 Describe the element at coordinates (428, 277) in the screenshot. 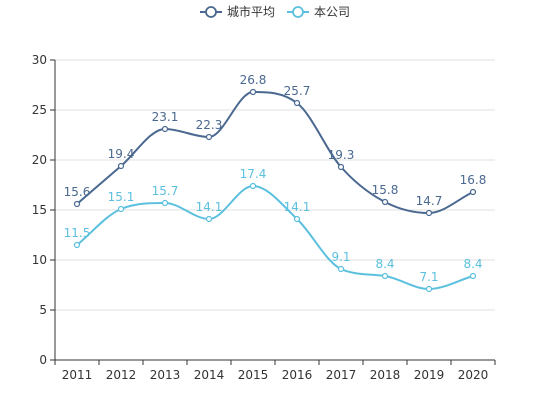

I see `data-label: 7.1` at that location.